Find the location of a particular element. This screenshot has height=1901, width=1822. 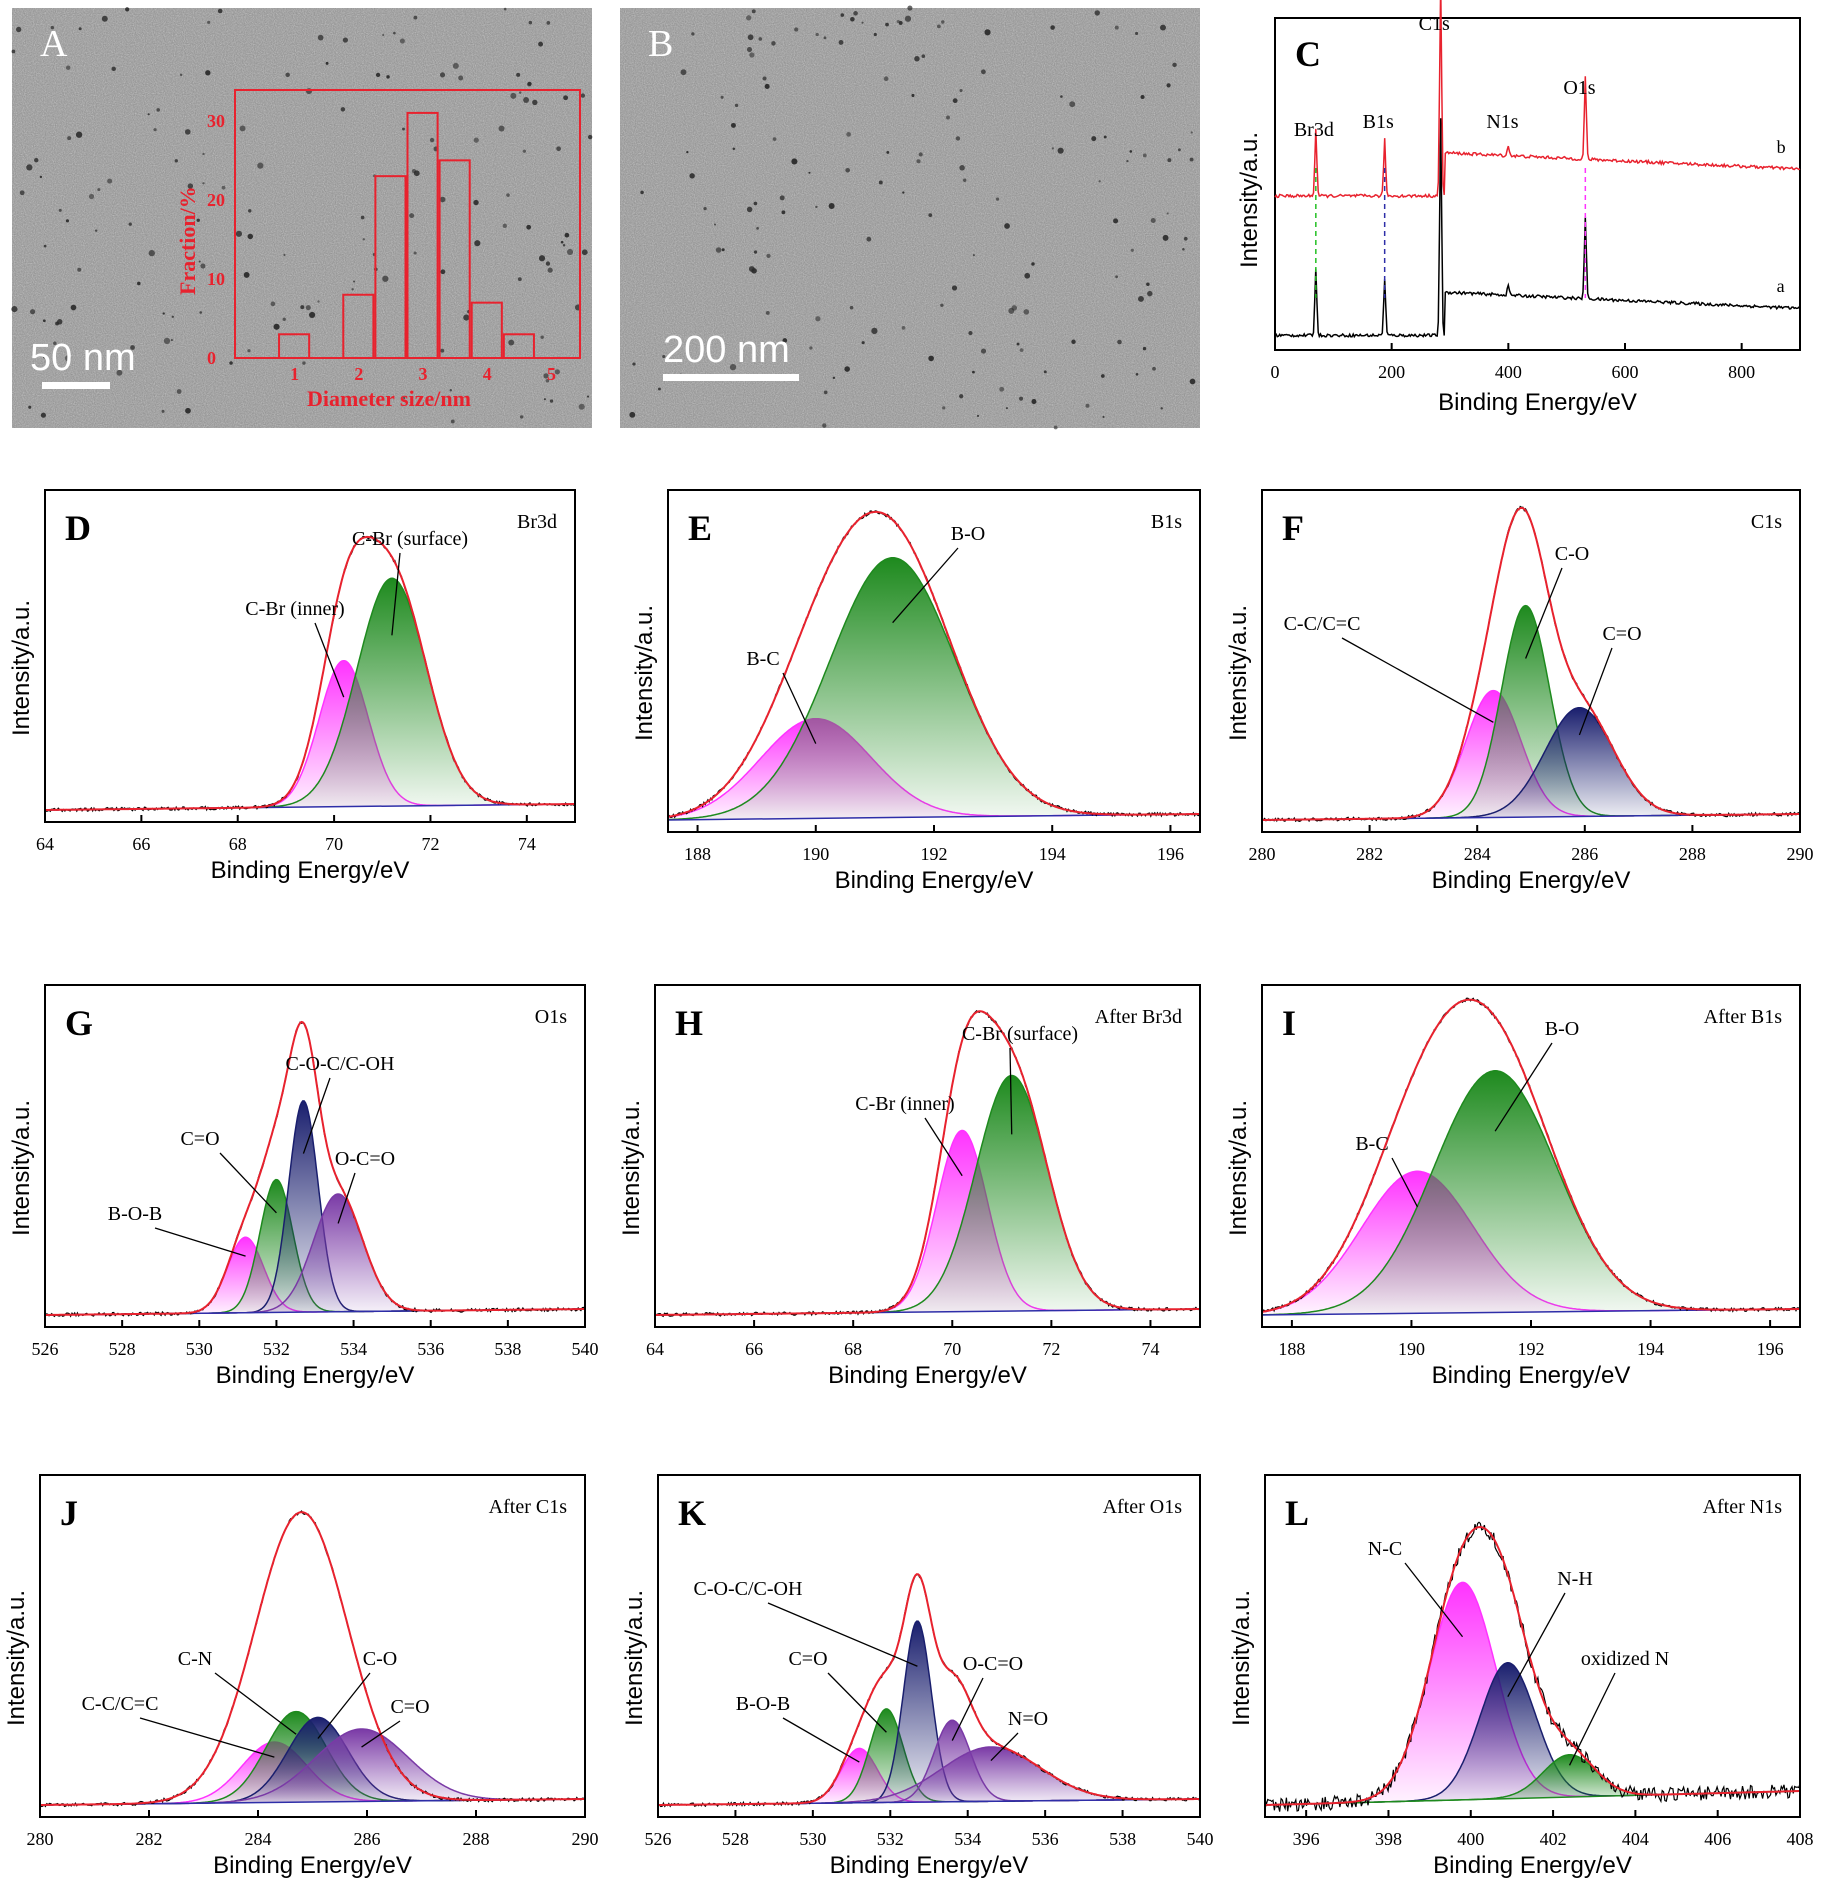

panel-letter-i: I is located at coordinates (1289, 1023).